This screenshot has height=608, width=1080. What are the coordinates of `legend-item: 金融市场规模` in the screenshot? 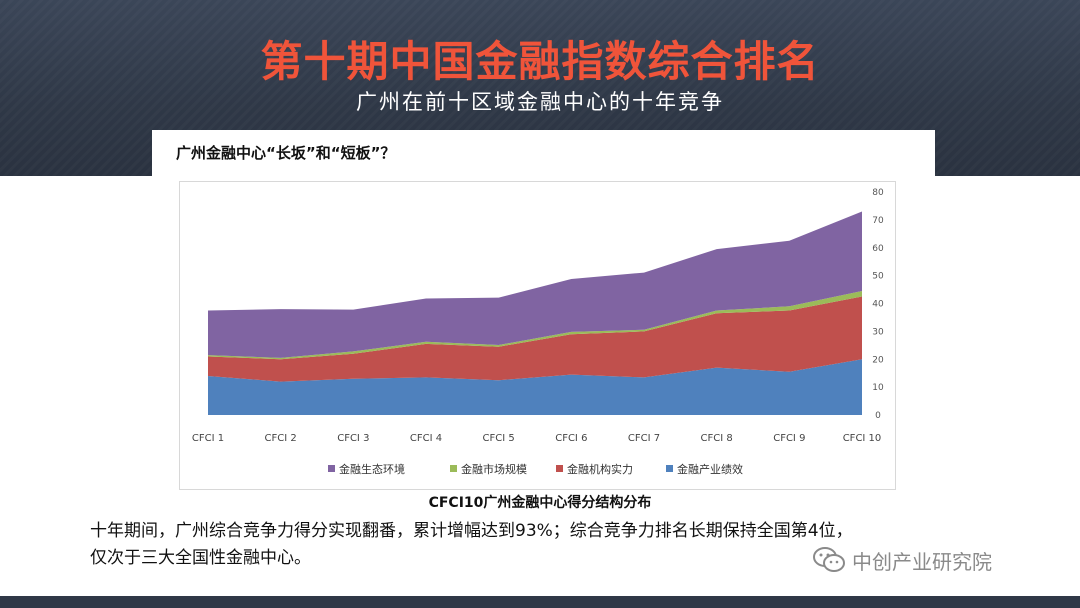 It's located at (488, 469).